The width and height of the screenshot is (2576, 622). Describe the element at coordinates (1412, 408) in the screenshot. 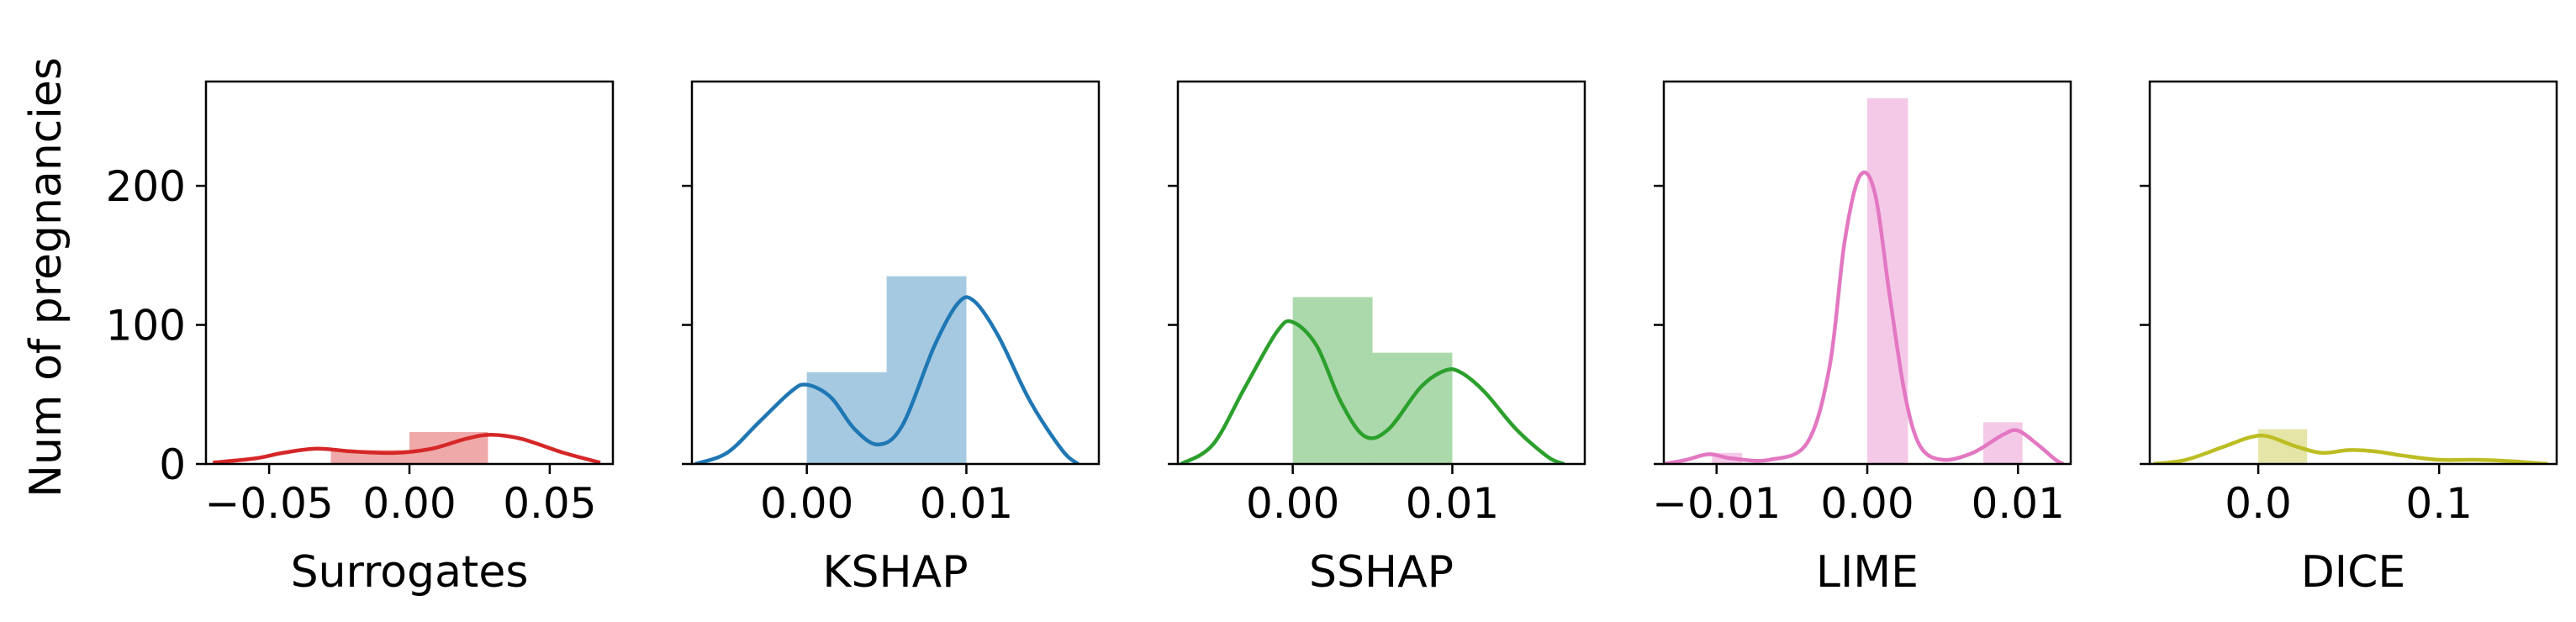

I see `histogram-bar` at that location.